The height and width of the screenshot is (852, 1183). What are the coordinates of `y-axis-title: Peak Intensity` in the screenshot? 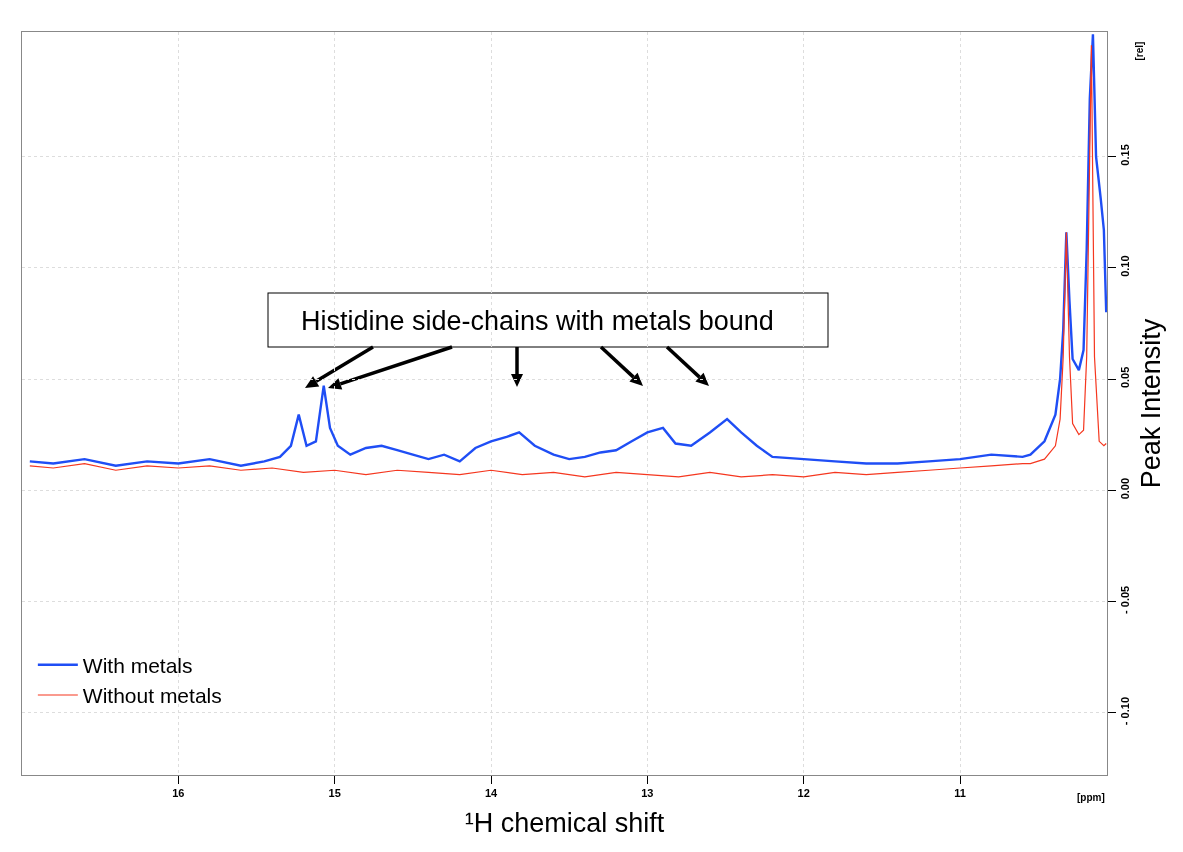 It's located at (1150, 403).